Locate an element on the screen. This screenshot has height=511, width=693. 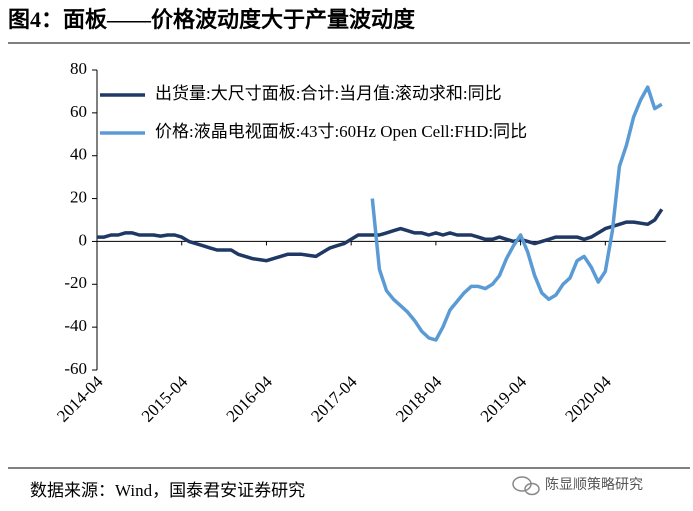
x-tick-label: 2016-04 is located at coordinates (250, 399).